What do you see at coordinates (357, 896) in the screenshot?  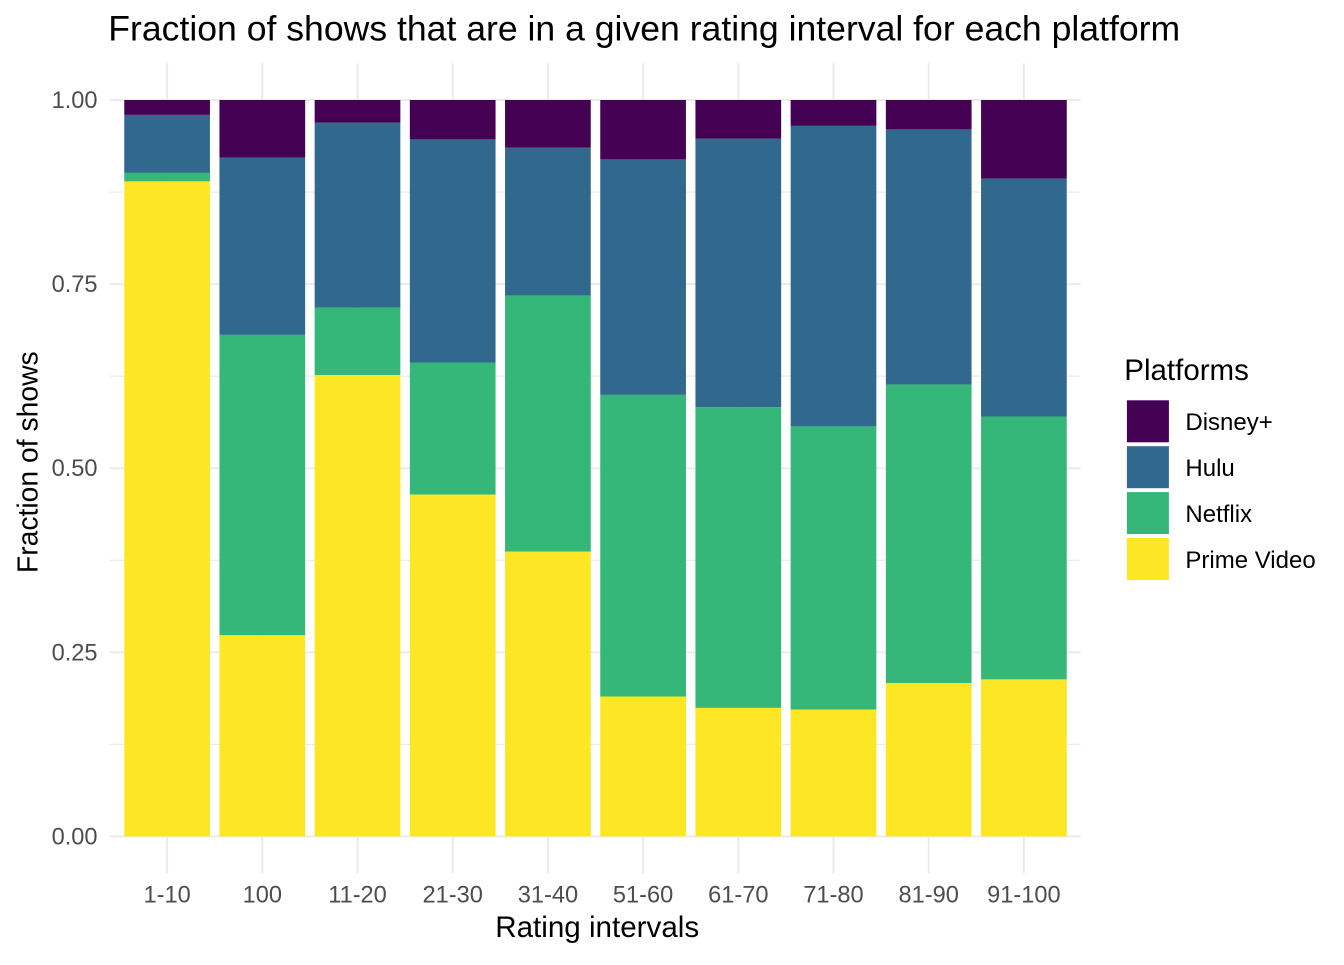 I see `svg-text: 11-20` at bounding box center [357, 896].